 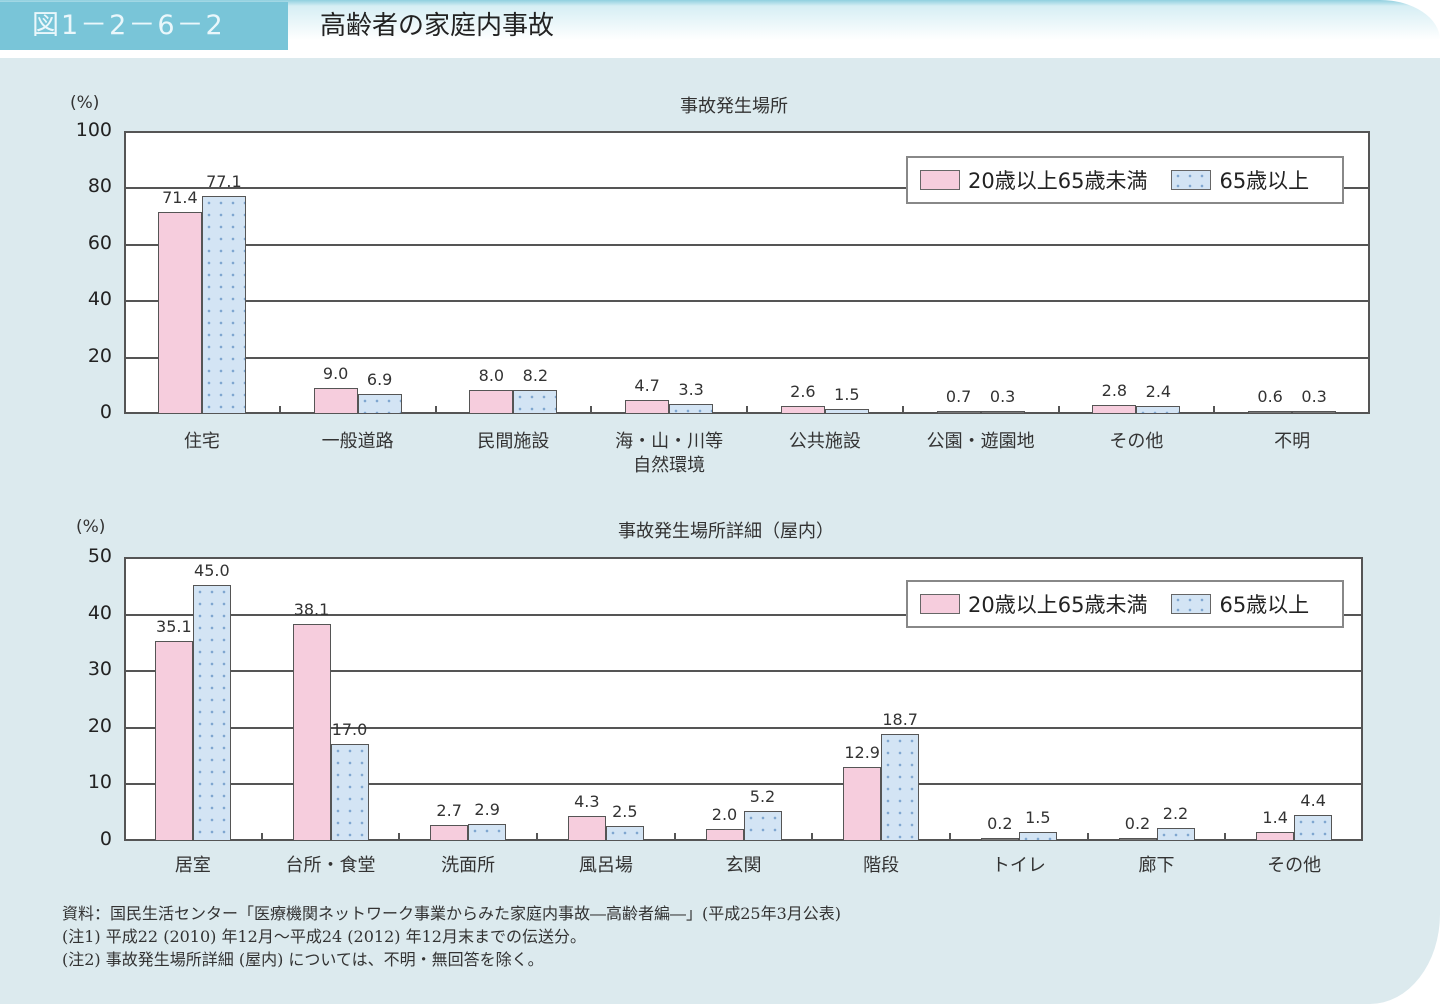 I want to click on data-label: 2.0, so click(x=724, y=814).